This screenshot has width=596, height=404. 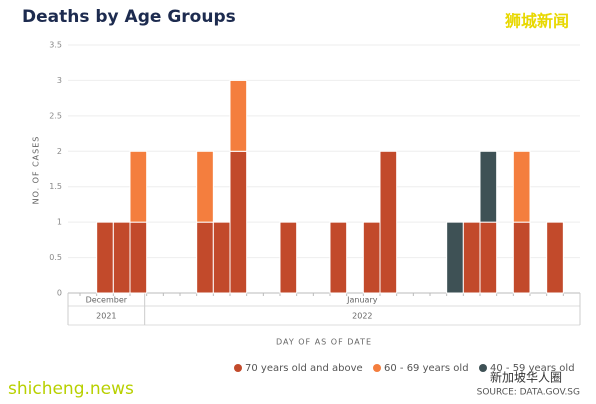 What do you see at coordinates (55, 257) in the screenshot?
I see `y-tick-label: 0.5` at bounding box center [55, 257].